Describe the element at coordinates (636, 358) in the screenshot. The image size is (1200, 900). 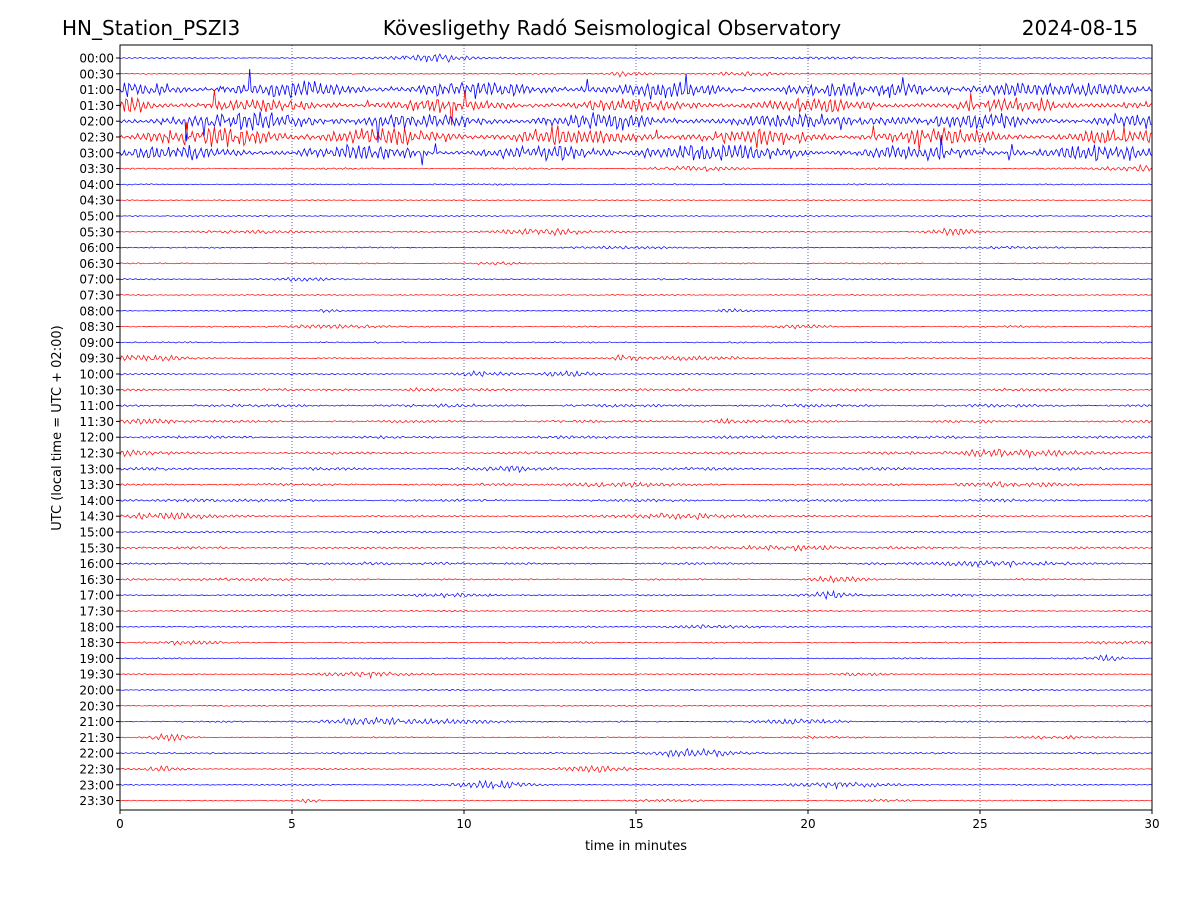
I see `trace-09:30` at that location.